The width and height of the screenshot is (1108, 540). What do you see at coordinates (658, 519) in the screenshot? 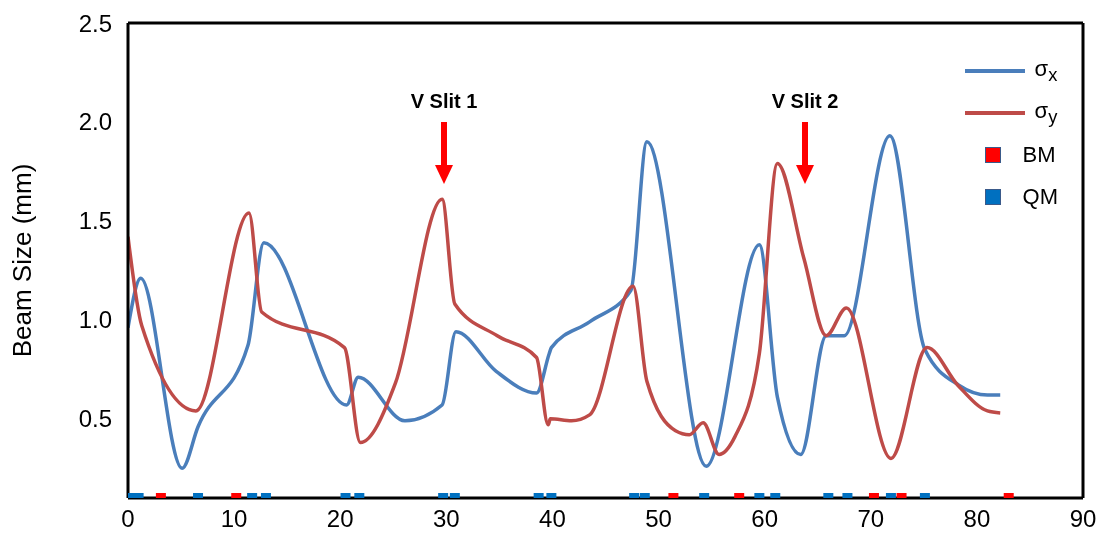
I see `x-tick-label: 50` at bounding box center [658, 519].